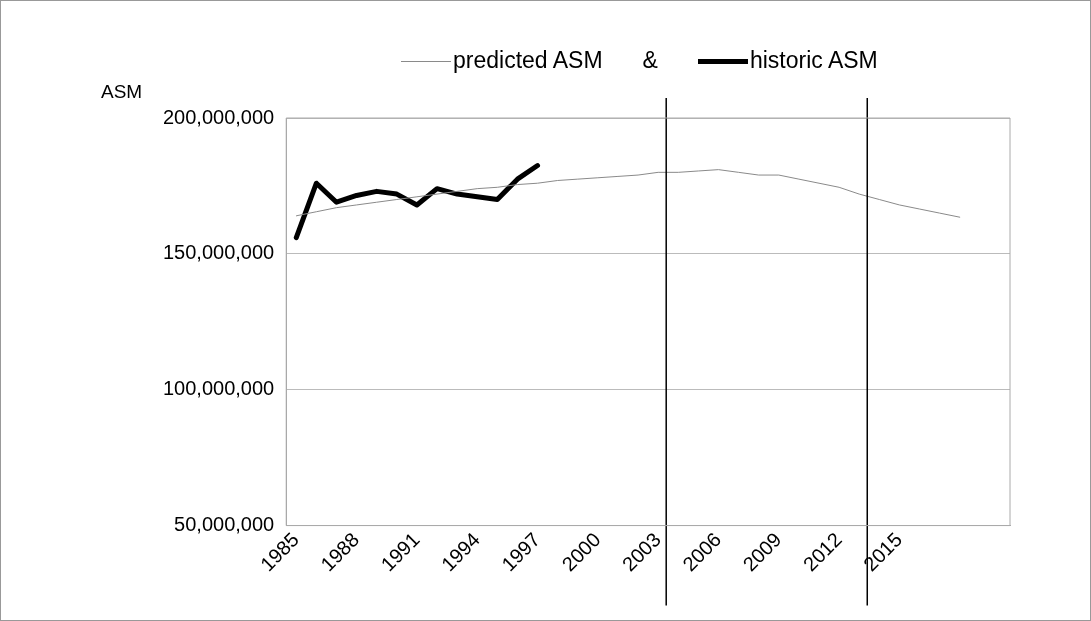 The height and width of the screenshot is (621, 1091). Describe the element at coordinates (218, 252) in the screenshot. I see `y-tick-label: 150,000,000` at that location.